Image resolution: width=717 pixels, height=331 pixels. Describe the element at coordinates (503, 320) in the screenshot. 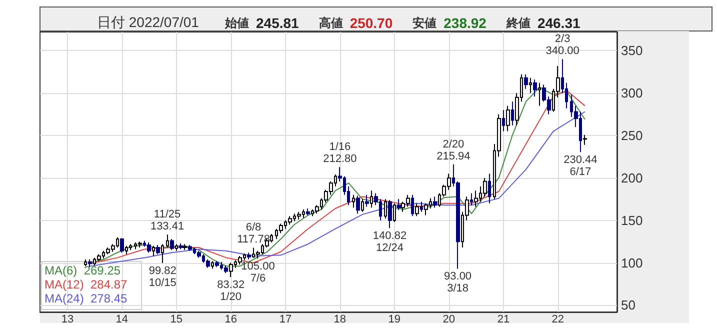

I see `x-tick-label: 21` at that location.